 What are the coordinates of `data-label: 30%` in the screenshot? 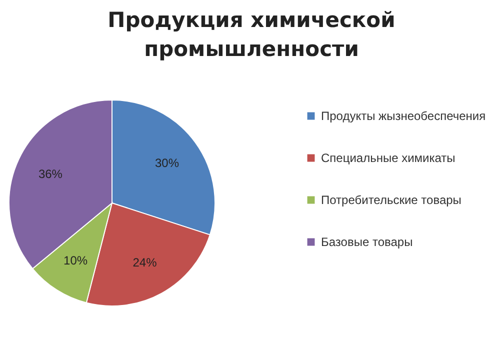 It's located at (167, 163).